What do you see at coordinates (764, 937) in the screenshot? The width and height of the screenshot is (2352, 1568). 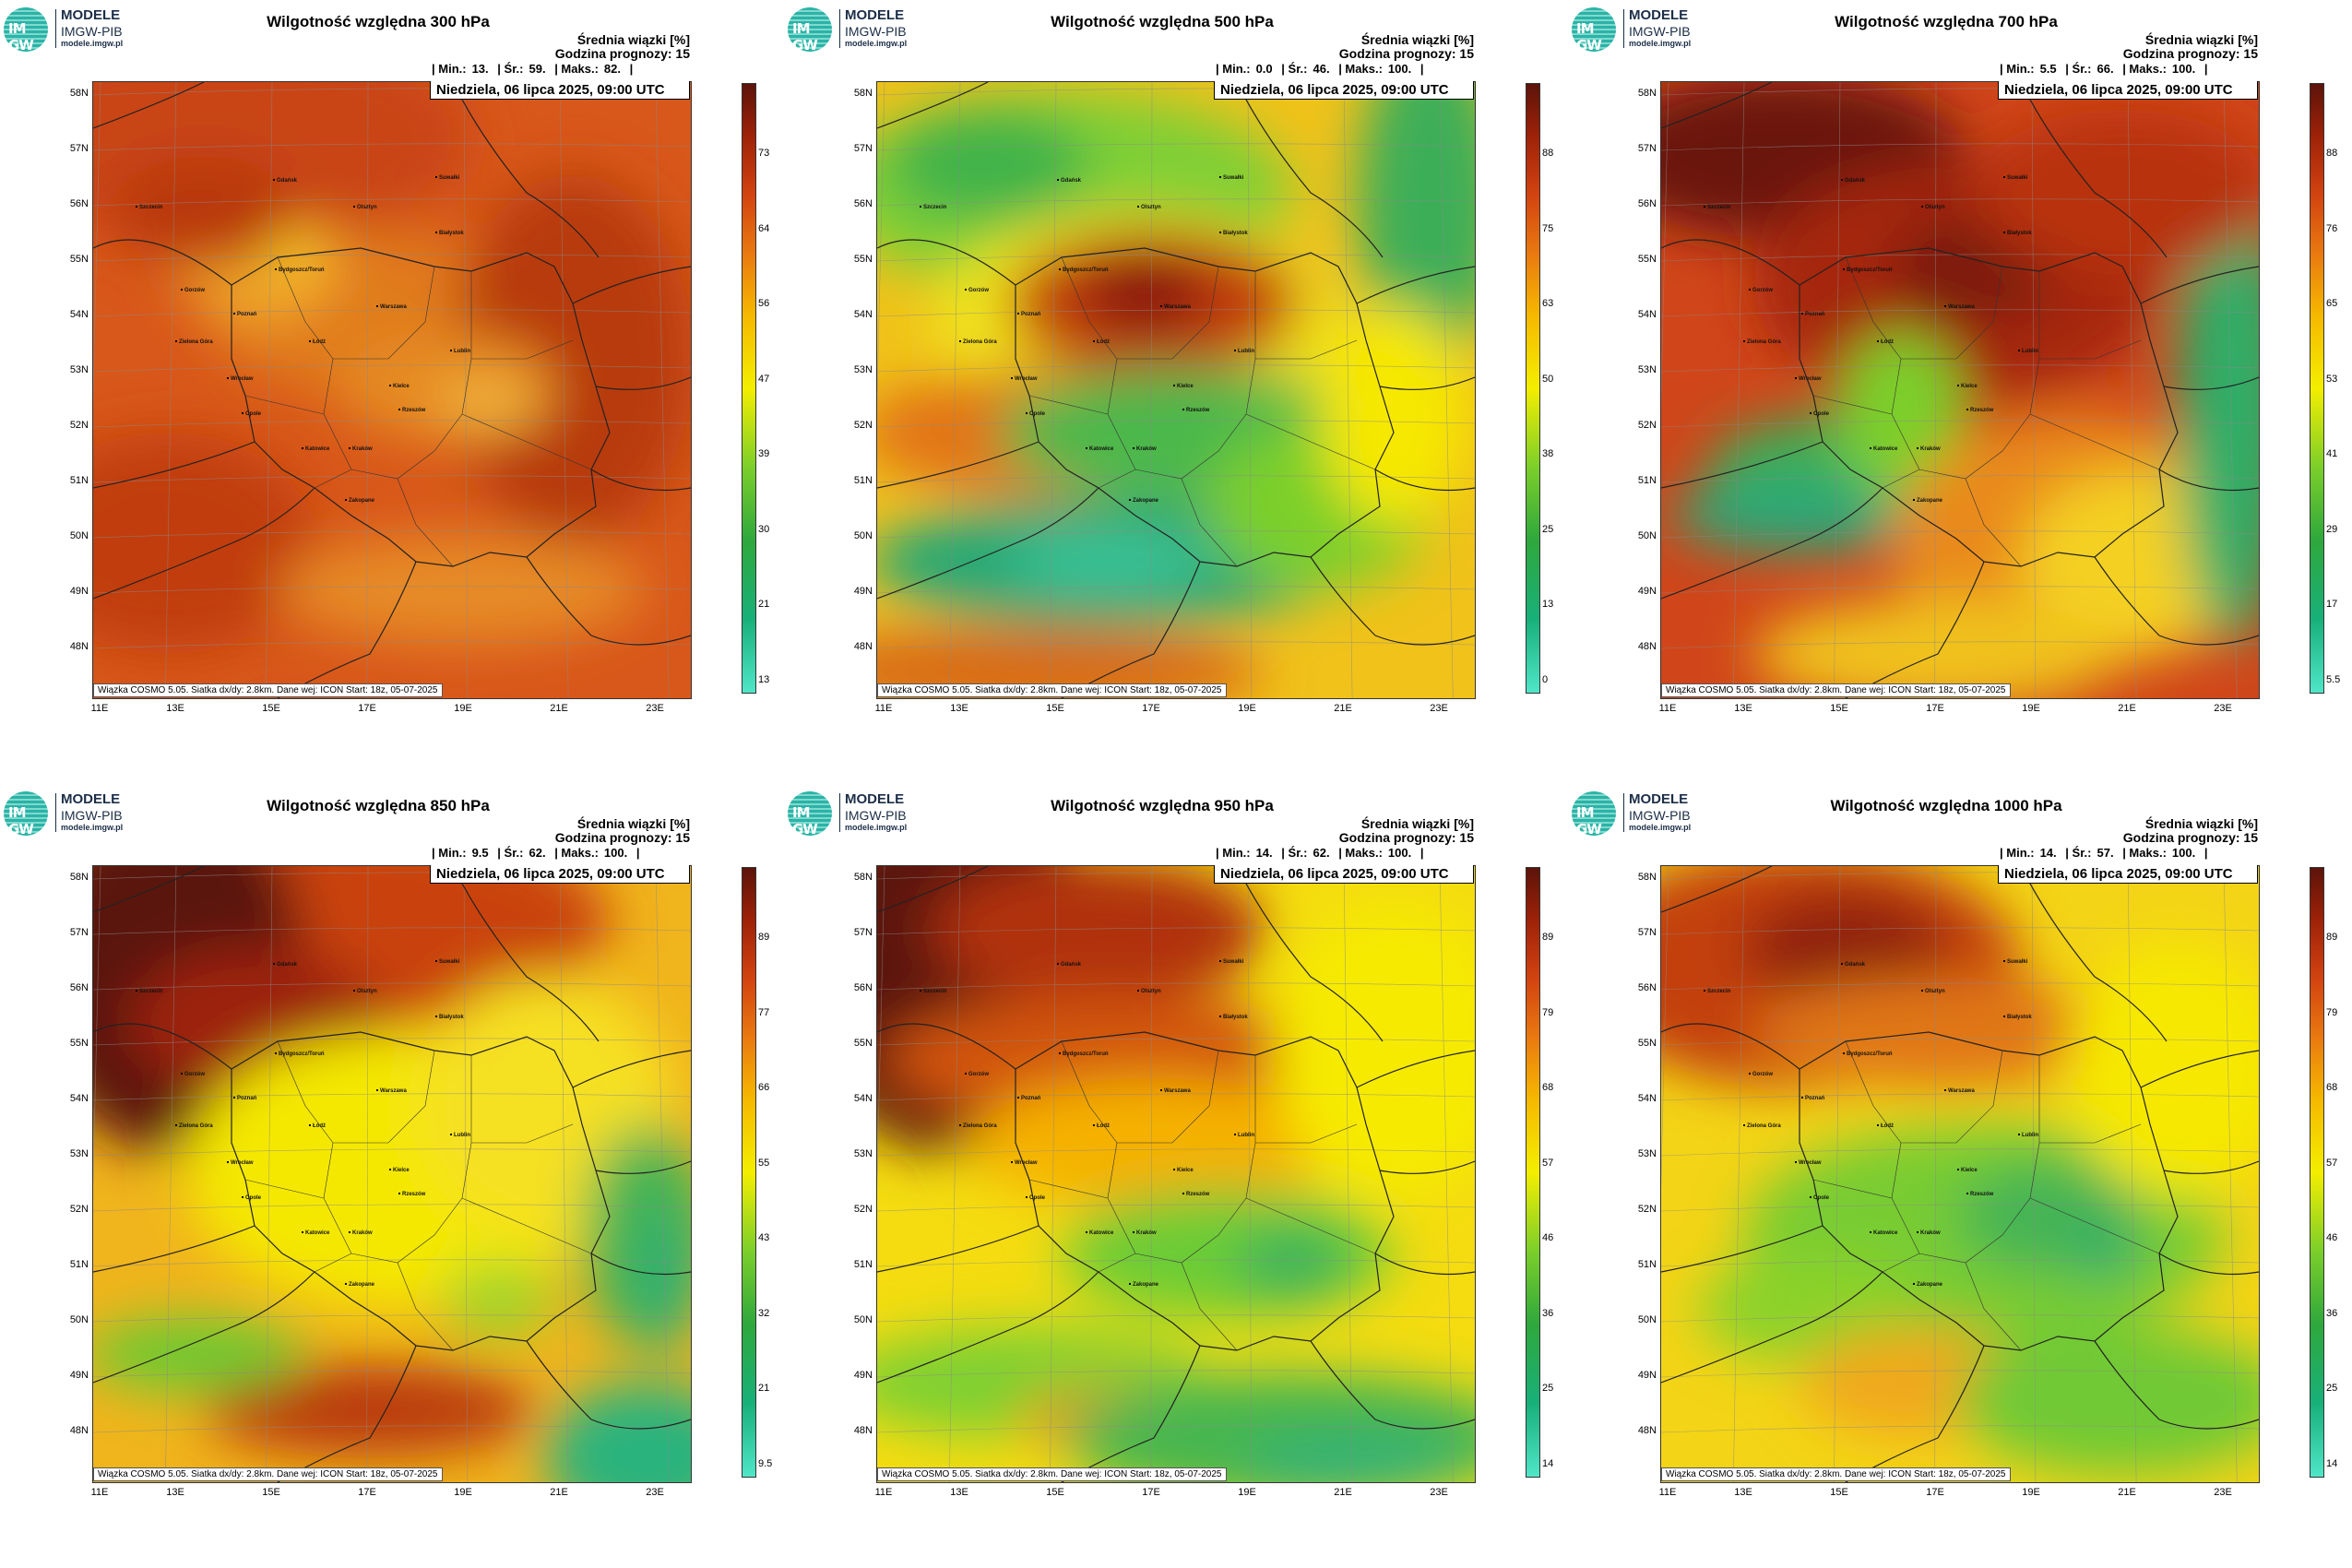 I see `color-scale-label: 89` at bounding box center [764, 937].